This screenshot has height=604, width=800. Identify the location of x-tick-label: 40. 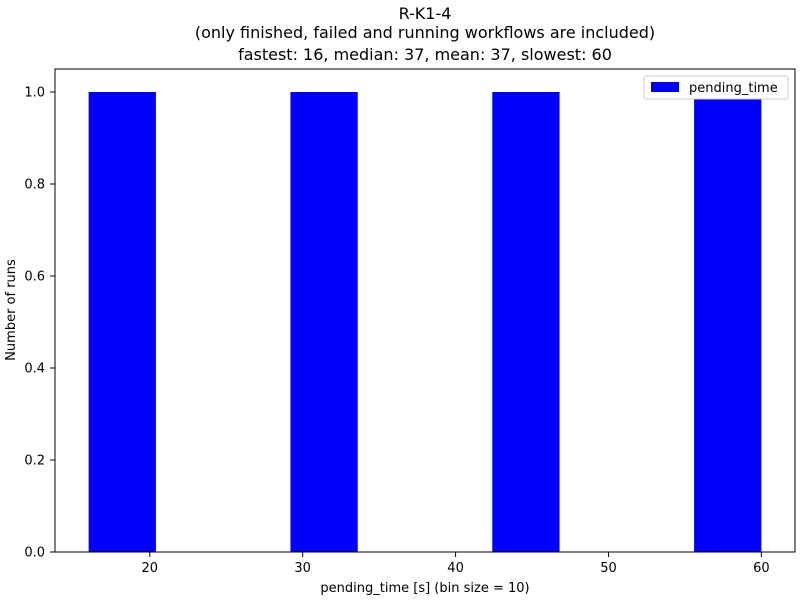
(455, 568).